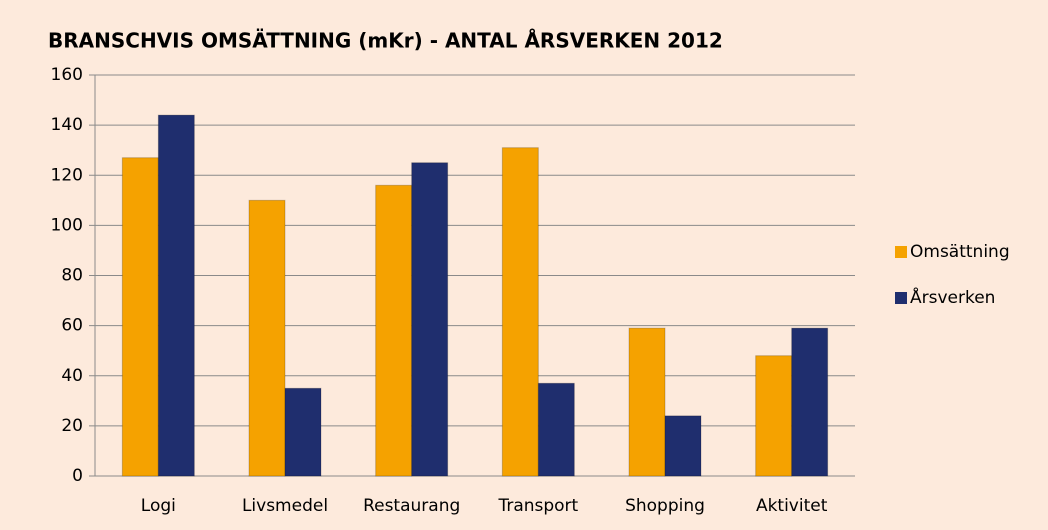 This screenshot has width=1048, height=530. I want to click on y-tick-label: 160, so click(67, 75).